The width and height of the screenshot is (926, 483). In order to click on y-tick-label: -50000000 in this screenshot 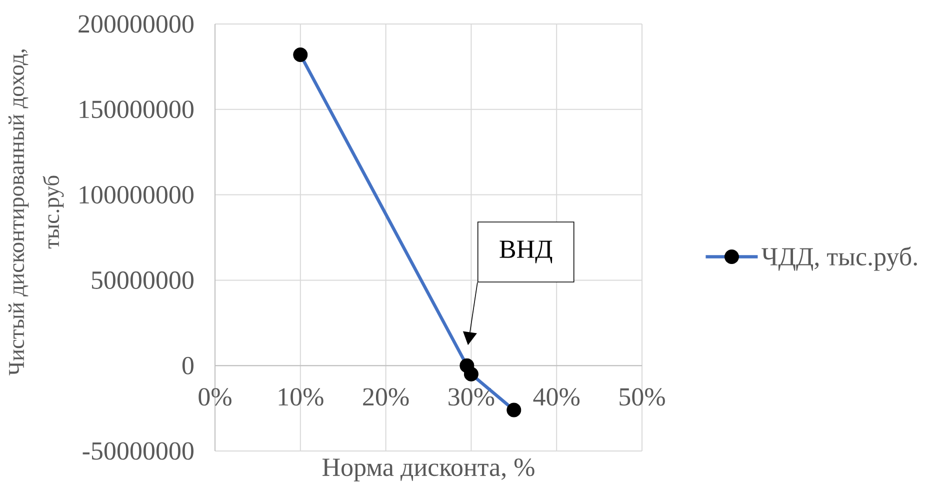, I will do `click(138, 451)`.